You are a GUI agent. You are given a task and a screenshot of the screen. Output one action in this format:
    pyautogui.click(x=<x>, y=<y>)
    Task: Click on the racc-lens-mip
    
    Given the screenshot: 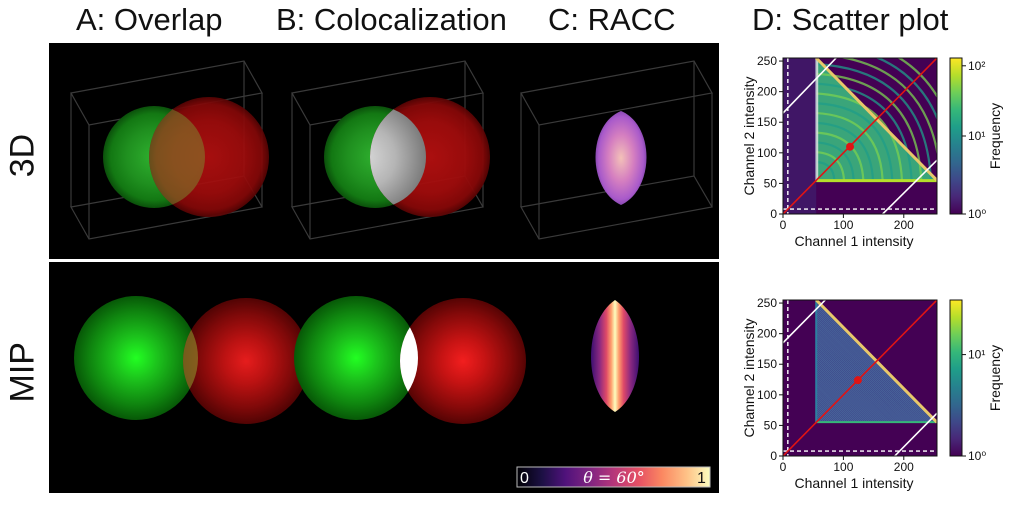 What is the action you would take?
    pyautogui.click(x=615, y=356)
    